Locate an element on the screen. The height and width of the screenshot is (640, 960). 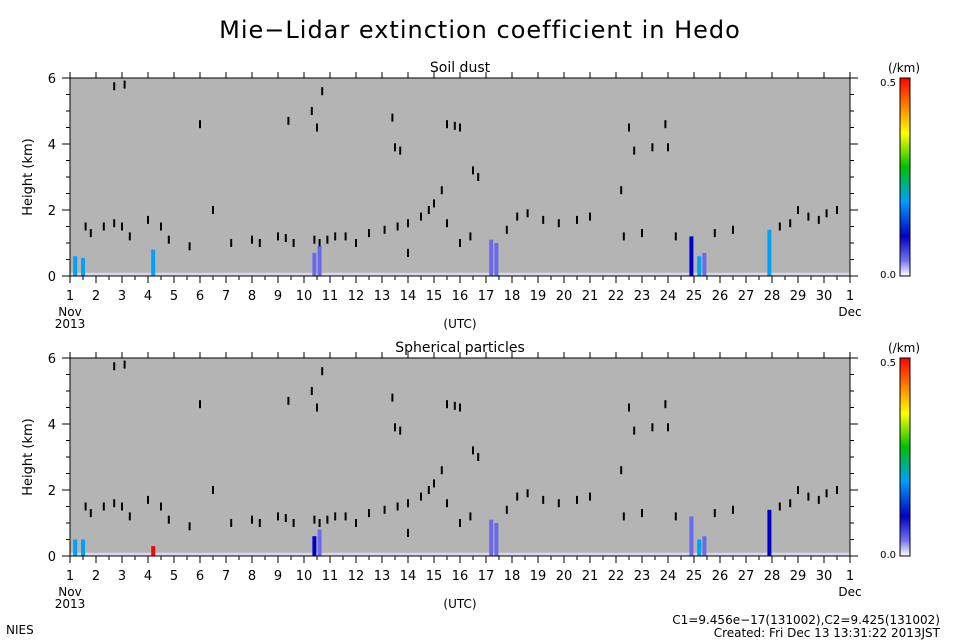
x-tick-label: 9 is located at coordinates (278, 296).